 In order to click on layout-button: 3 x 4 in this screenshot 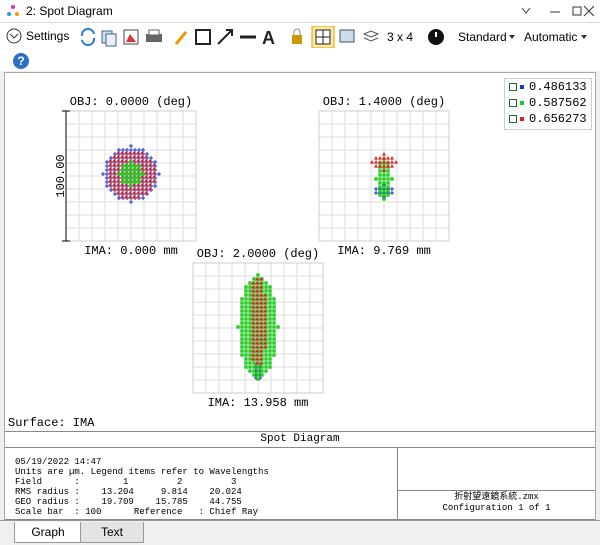, I will do `click(400, 37)`.